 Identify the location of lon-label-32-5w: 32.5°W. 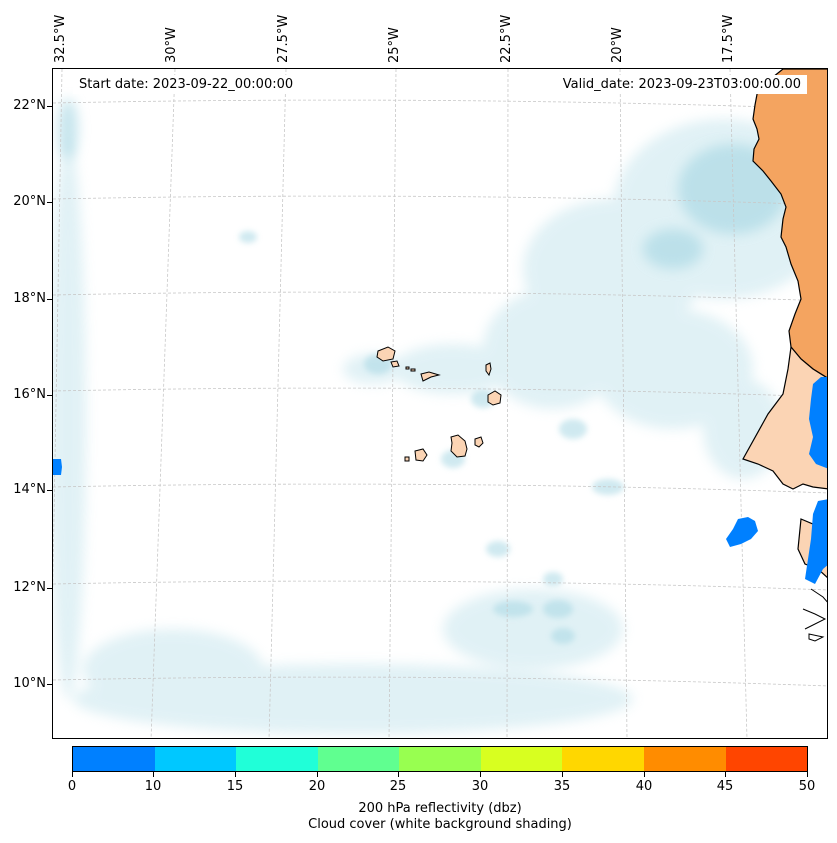
(60, 38).